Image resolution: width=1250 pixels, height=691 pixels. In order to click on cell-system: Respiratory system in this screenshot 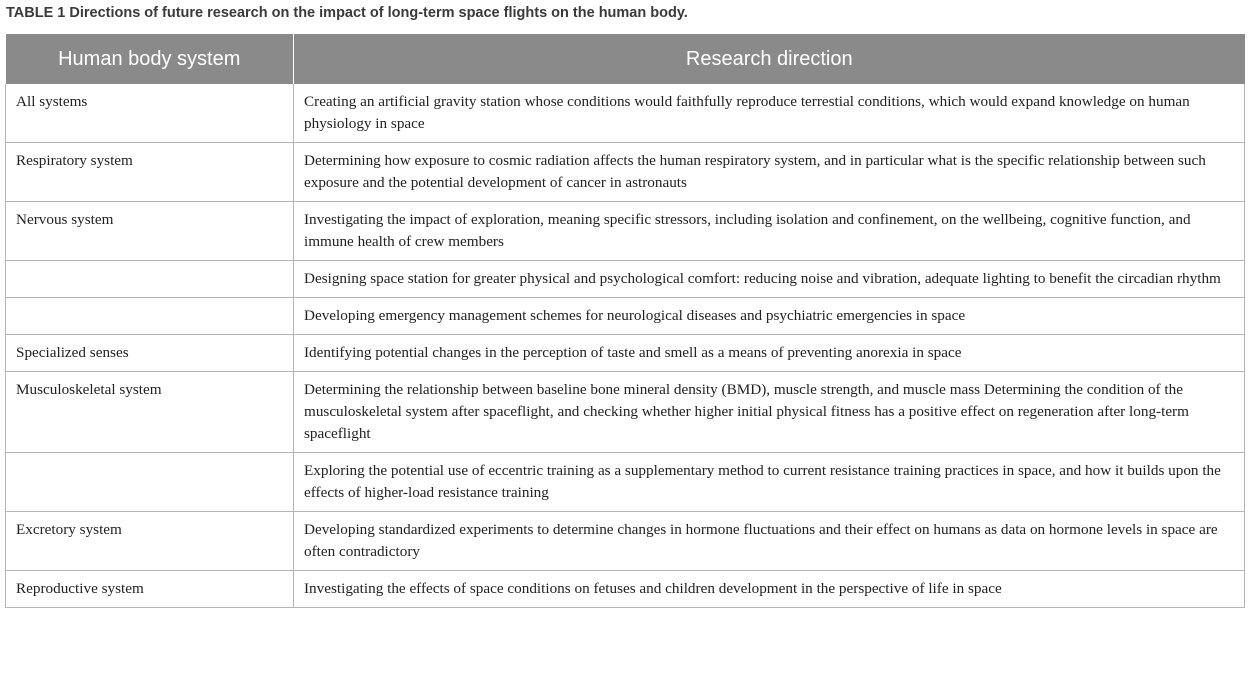, I will do `click(149, 172)`.